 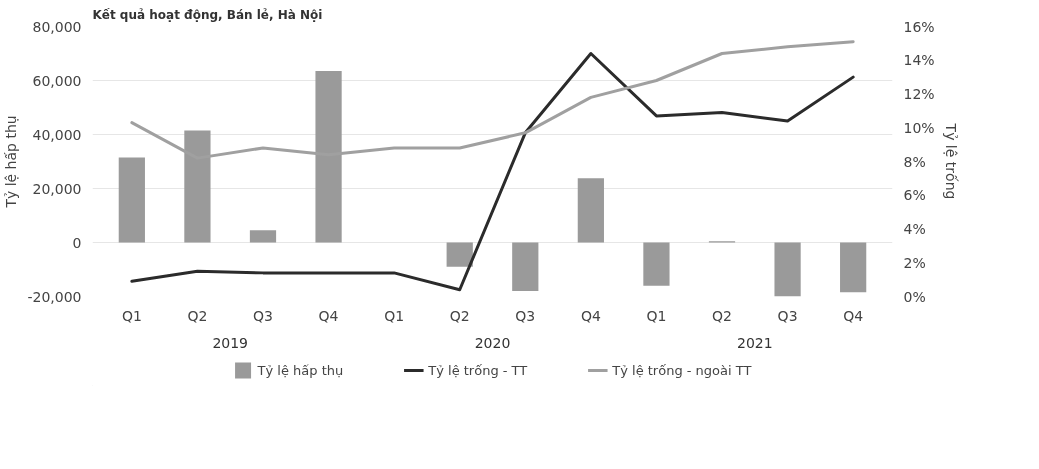 I want to click on y-tick-label: 80,000, so click(x=57, y=26).